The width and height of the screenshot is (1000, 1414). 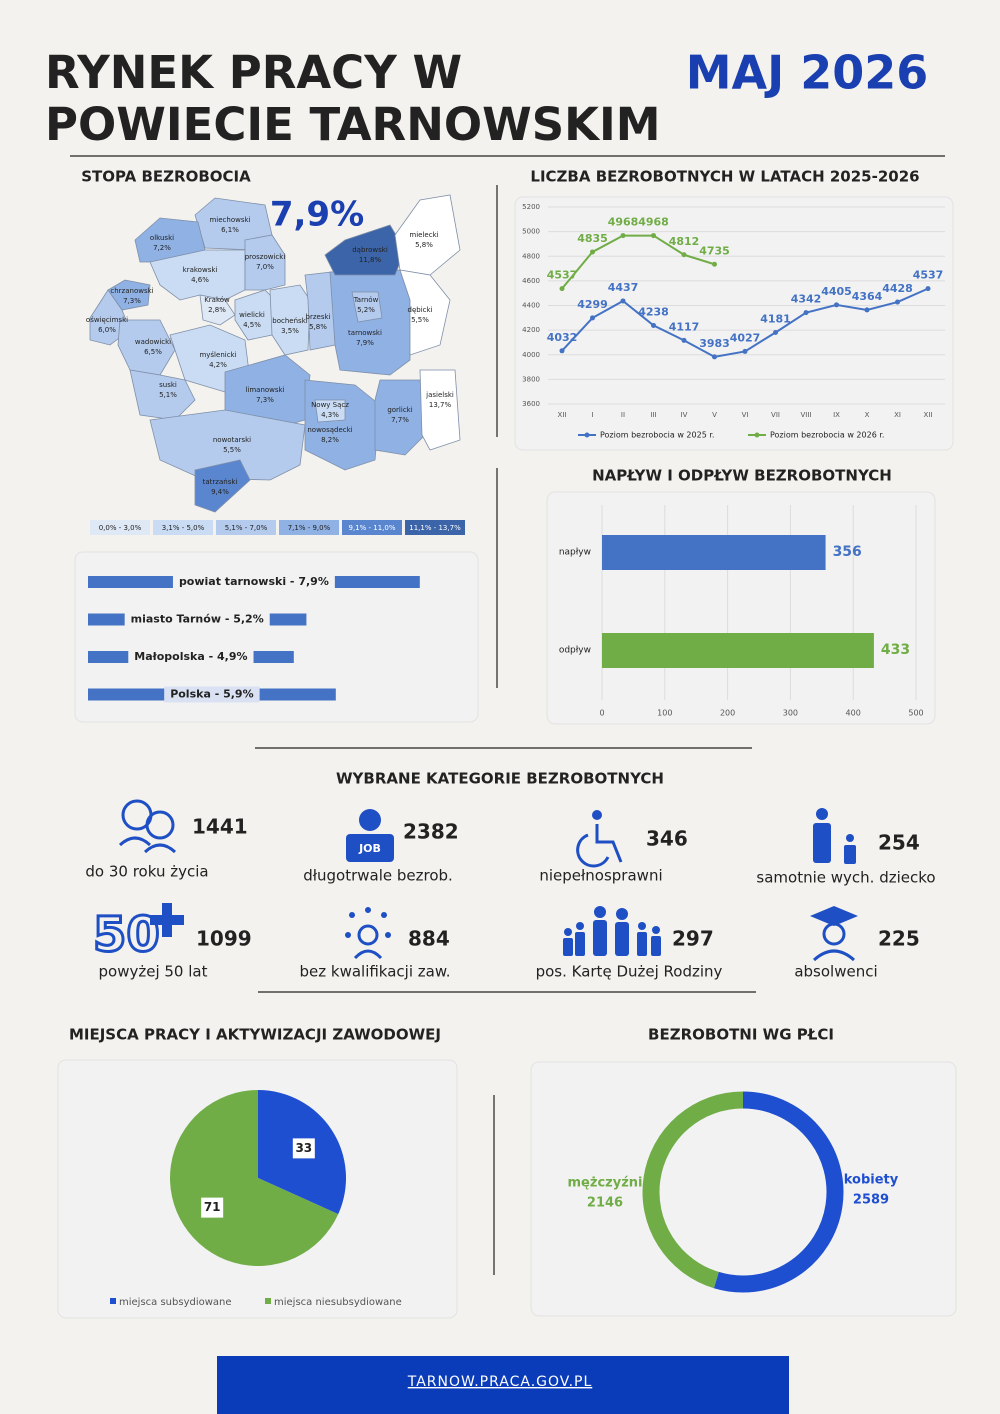 I want to click on data-label: 4537, so click(x=928, y=275).